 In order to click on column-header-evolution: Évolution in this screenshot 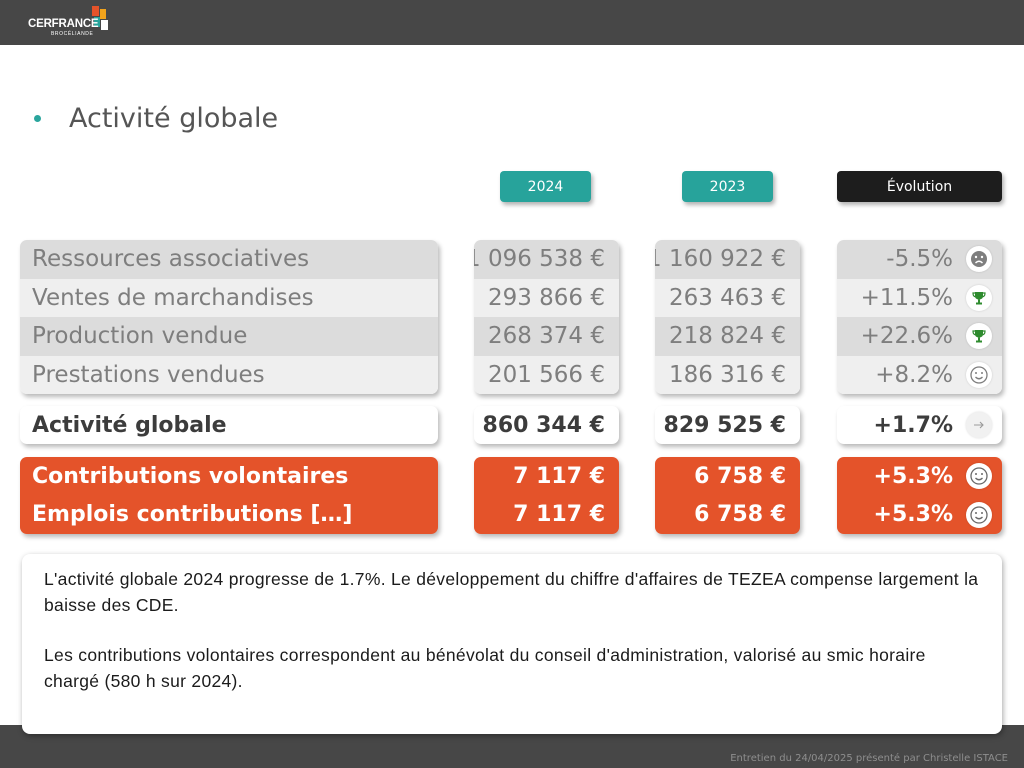, I will do `click(919, 186)`.